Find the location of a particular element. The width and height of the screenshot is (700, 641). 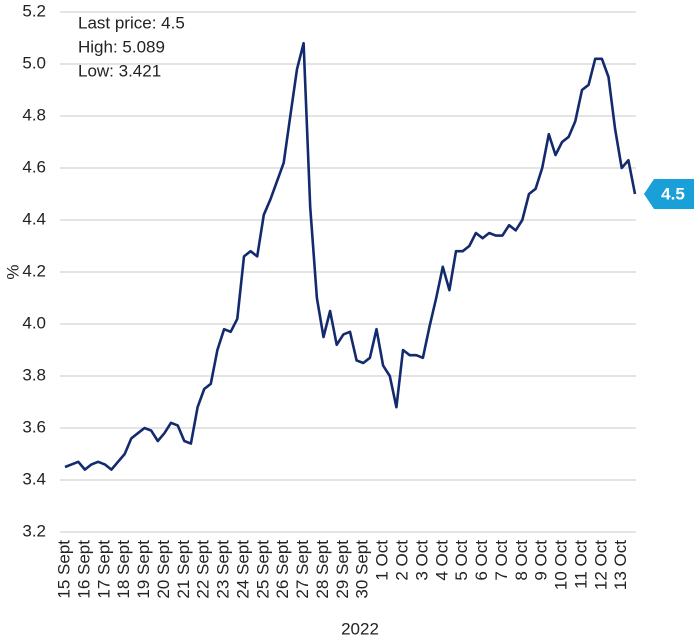

x-tick-label: 23 Sept is located at coordinates (223, 569).